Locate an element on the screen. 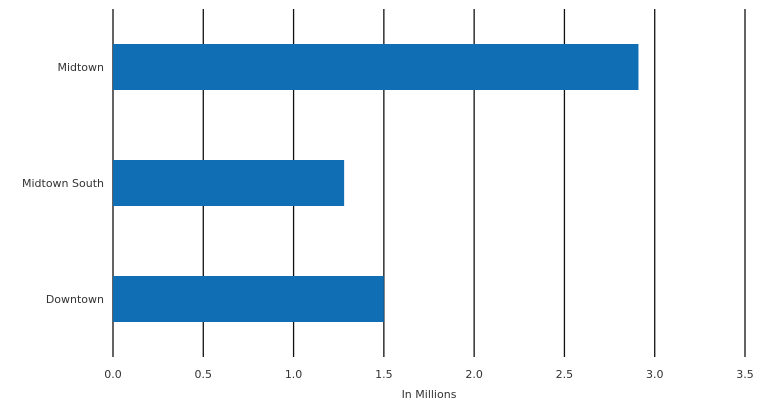 The width and height of the screenshot is (767, 401). category-label: Midtown South is located at coordinates (63, 183).